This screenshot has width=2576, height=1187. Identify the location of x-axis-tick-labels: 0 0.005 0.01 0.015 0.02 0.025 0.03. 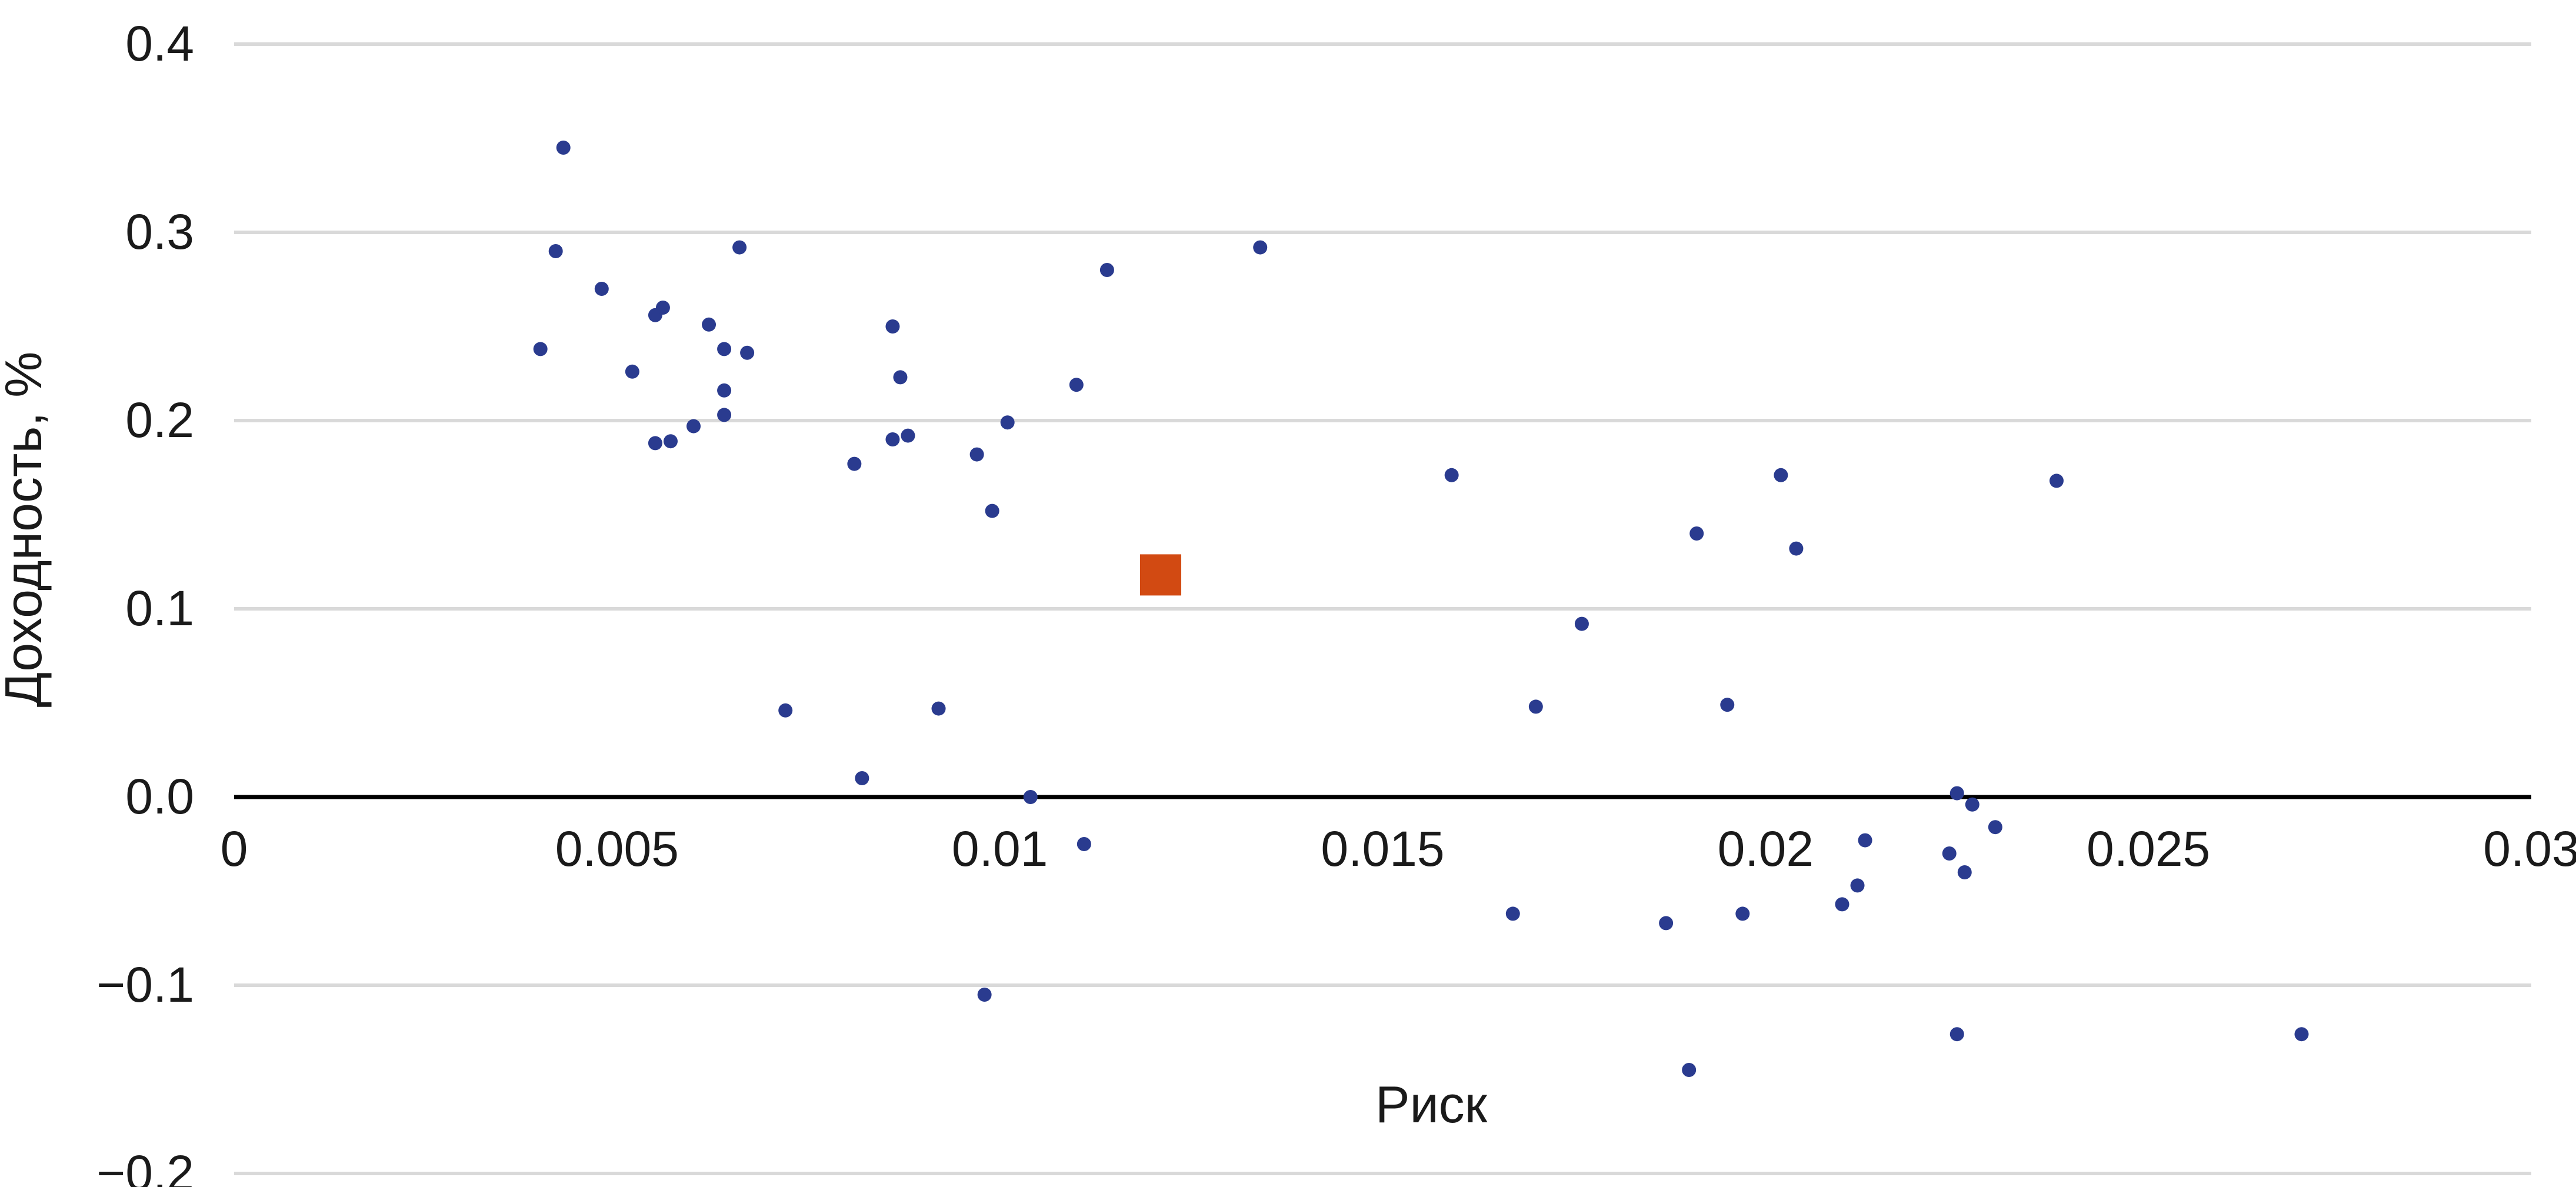
(1398, 848).